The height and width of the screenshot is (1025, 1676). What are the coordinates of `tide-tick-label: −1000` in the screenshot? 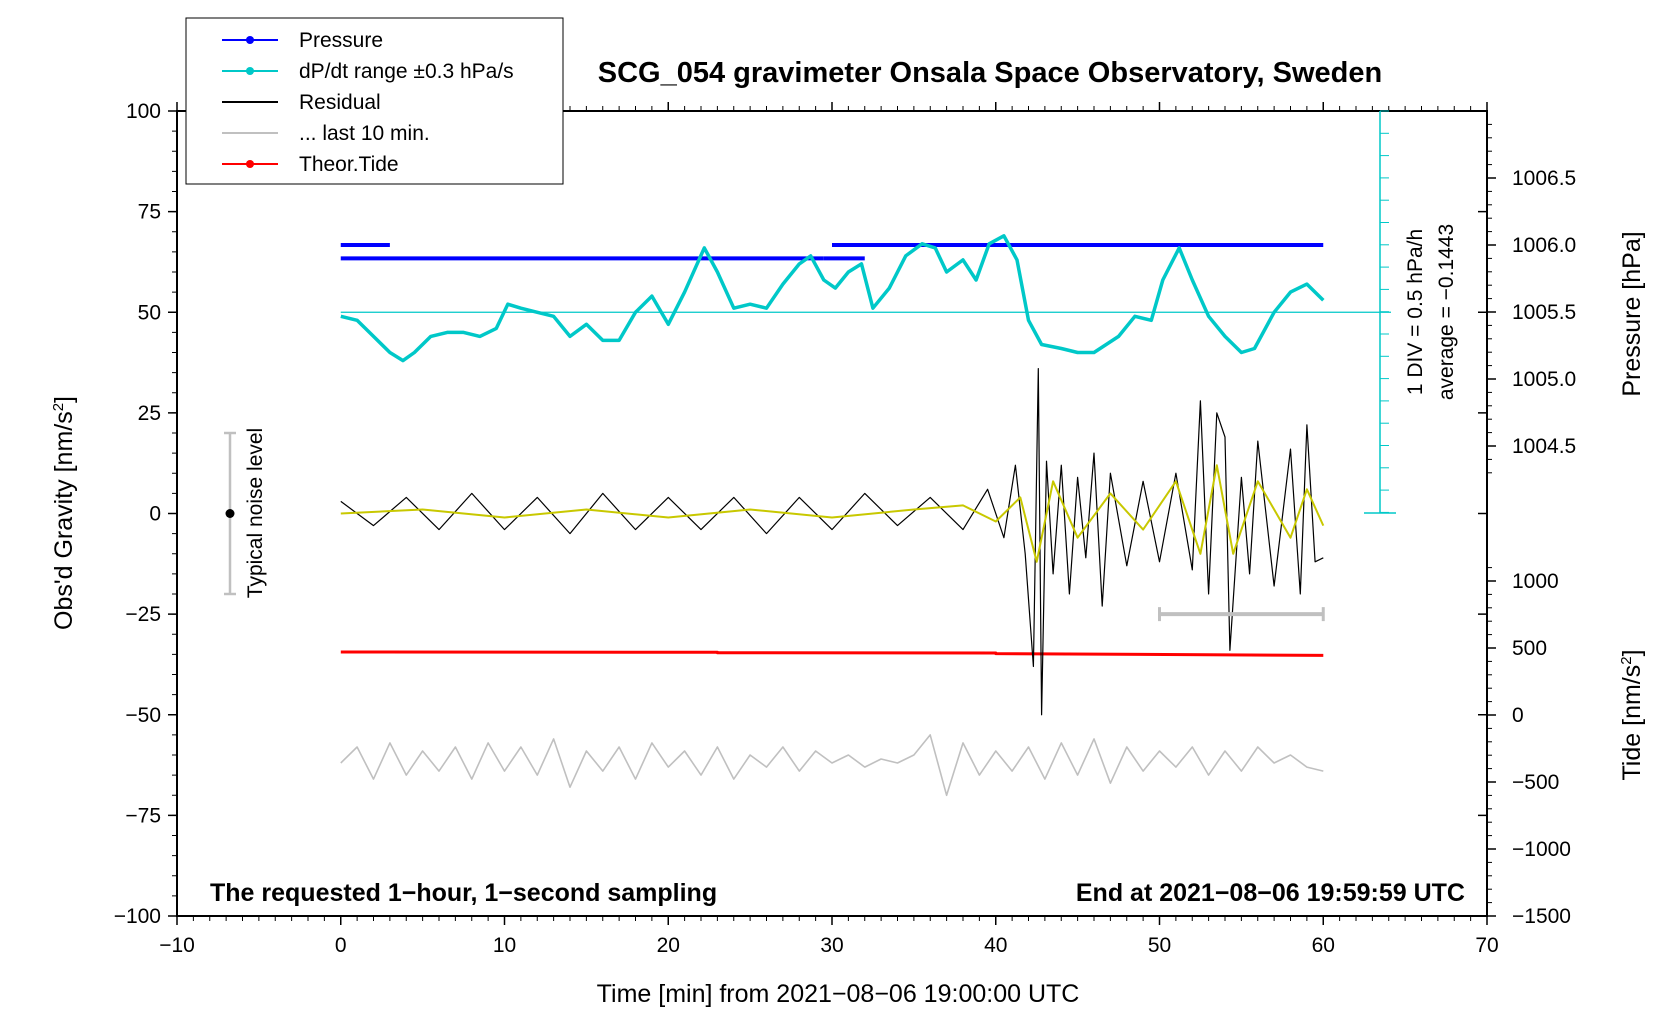 It's located at (1541, 849).